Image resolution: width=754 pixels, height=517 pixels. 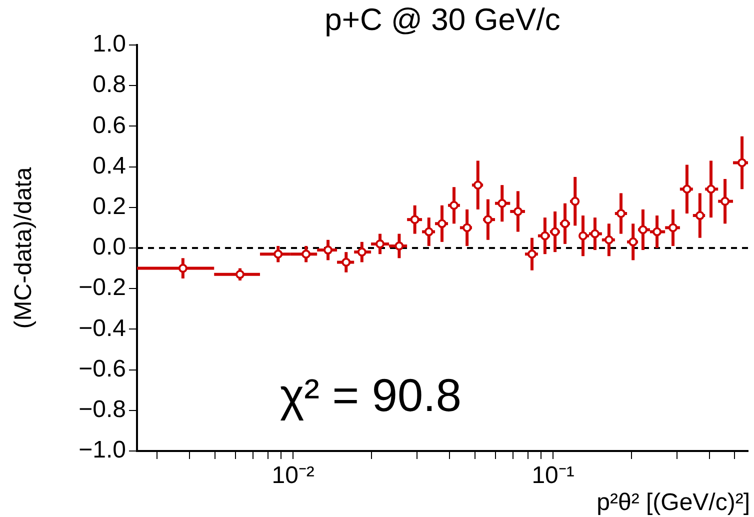 What do you see at coordinates (371, 395) in the screenshot?
I see `annotation: χ² = 90.8` at bounding box center [371, 395].